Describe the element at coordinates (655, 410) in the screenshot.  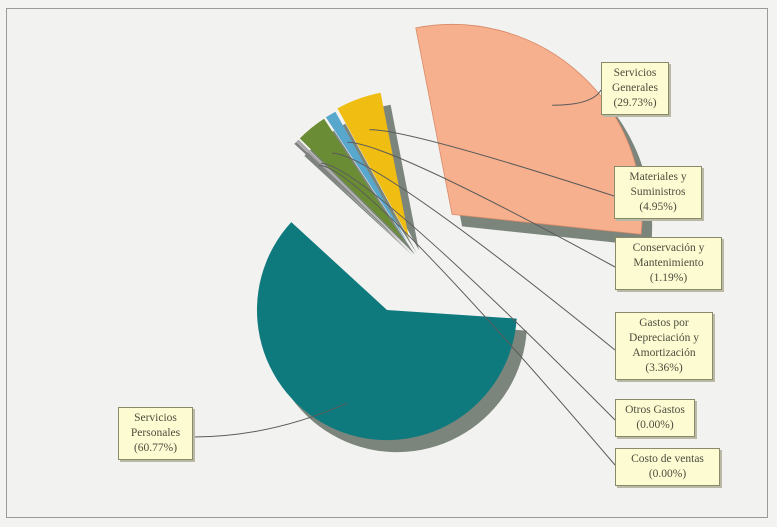
I see `label-line-otros-gastos-0: Otros Gastos` at that location.